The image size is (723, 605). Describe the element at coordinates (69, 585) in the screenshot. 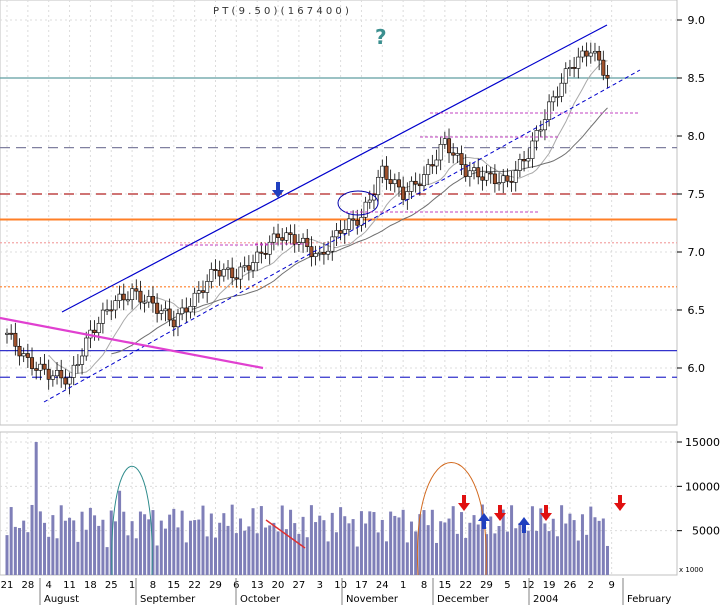

I see `x-tick-label: 11` at that location.